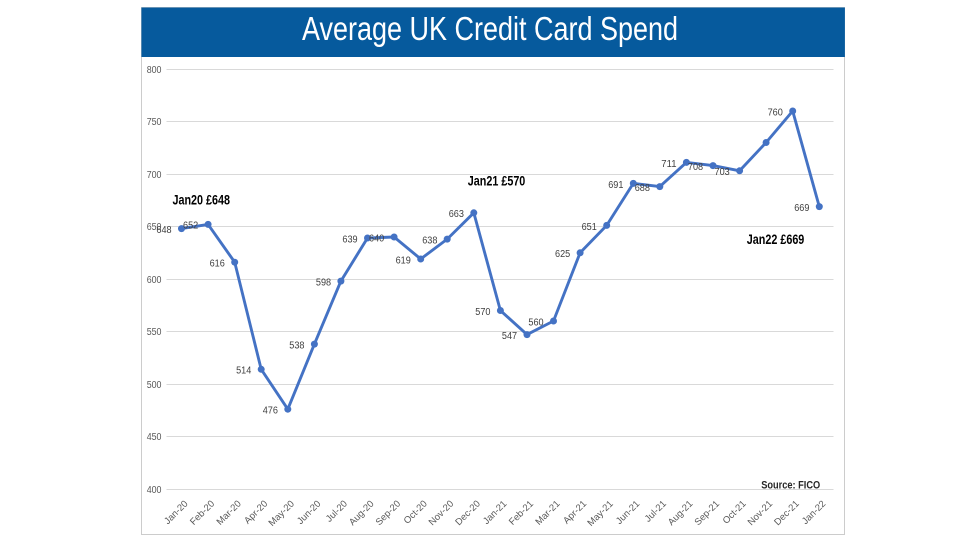  What do you see at coordinates (669, 164) in the screenshot?
I see `svg-text: 711` at bounding box center [669, 164].